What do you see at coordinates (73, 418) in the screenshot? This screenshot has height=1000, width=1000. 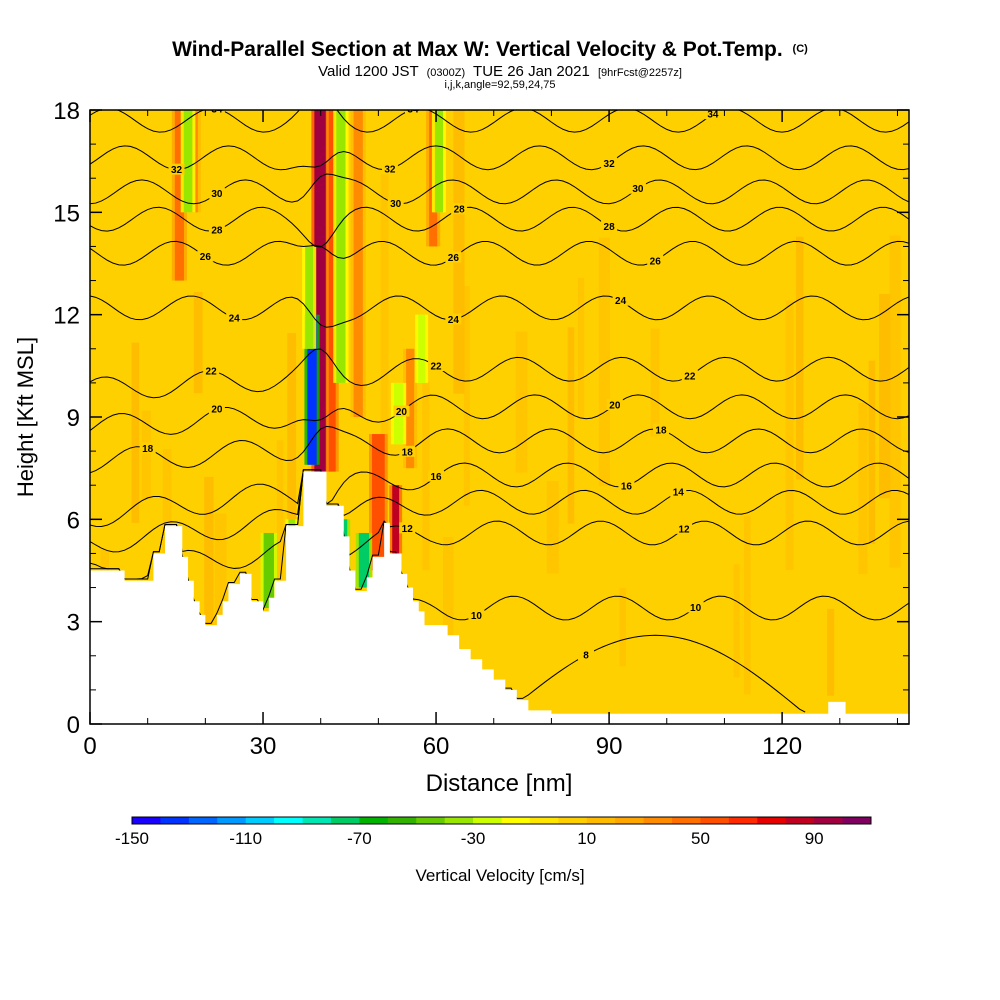 I see `y-tick-label: 9` at bounding box center [73, 418].